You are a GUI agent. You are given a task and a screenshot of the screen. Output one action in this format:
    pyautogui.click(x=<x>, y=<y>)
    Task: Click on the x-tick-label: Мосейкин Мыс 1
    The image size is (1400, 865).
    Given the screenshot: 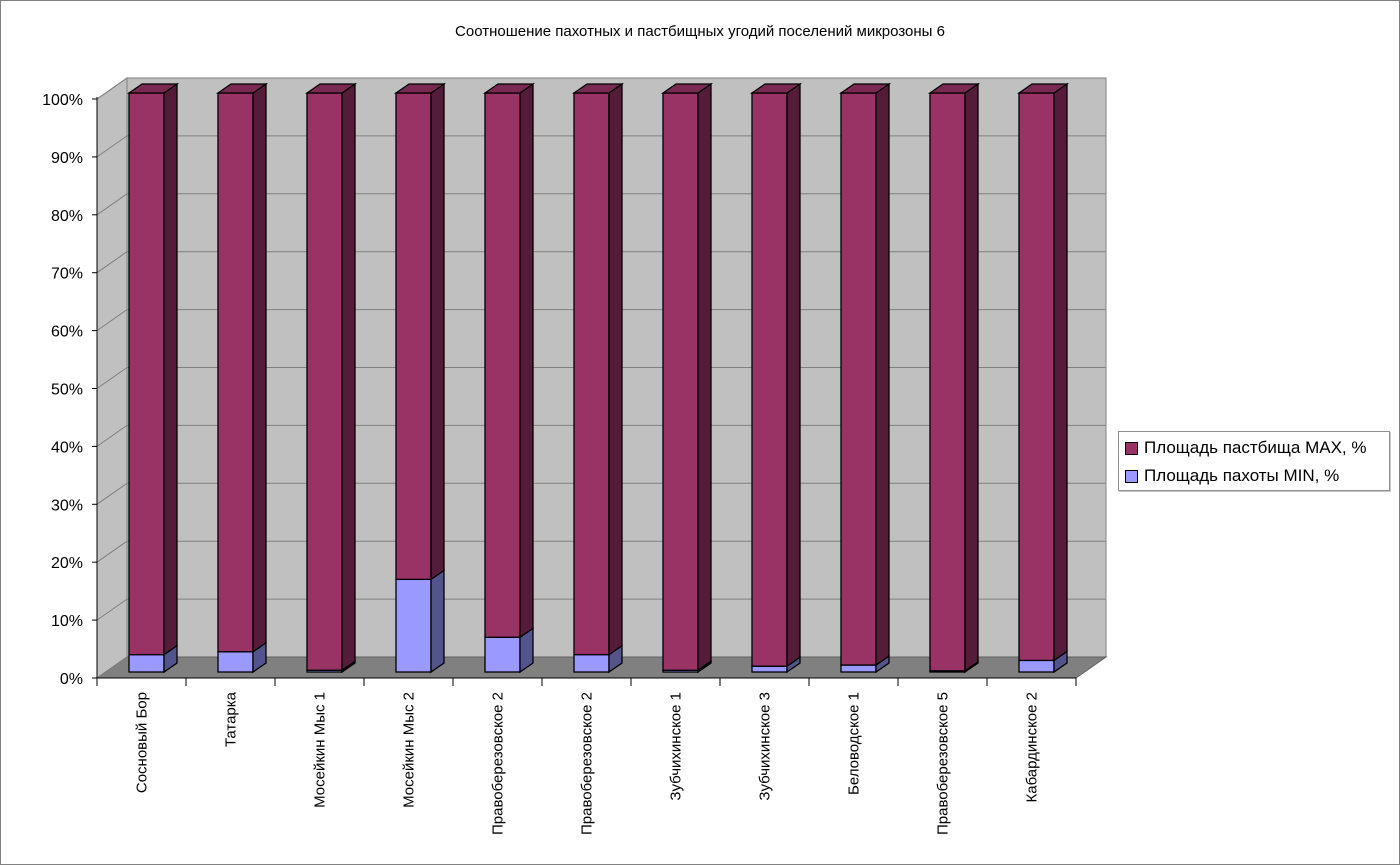 What is the action you would take?
    pyautogui.click(x=320, y=750)
    